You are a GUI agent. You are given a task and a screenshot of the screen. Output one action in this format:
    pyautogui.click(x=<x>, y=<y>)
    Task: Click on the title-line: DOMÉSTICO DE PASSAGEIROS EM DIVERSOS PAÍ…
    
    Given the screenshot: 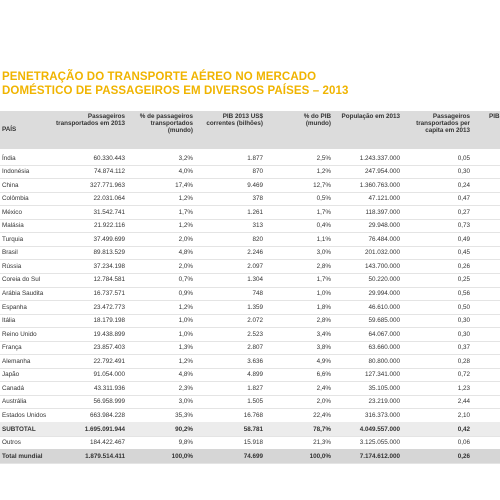 What is the action you would take?
    pyautogui.click(x=175, y=91)
    